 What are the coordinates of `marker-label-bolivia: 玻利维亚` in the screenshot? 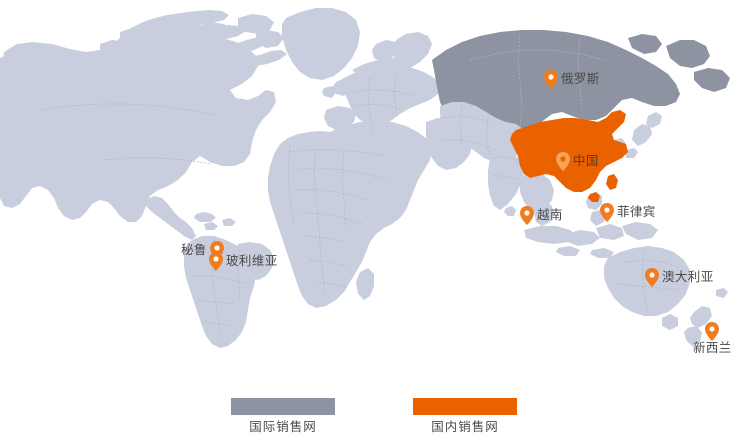 It's located at (252, 261).